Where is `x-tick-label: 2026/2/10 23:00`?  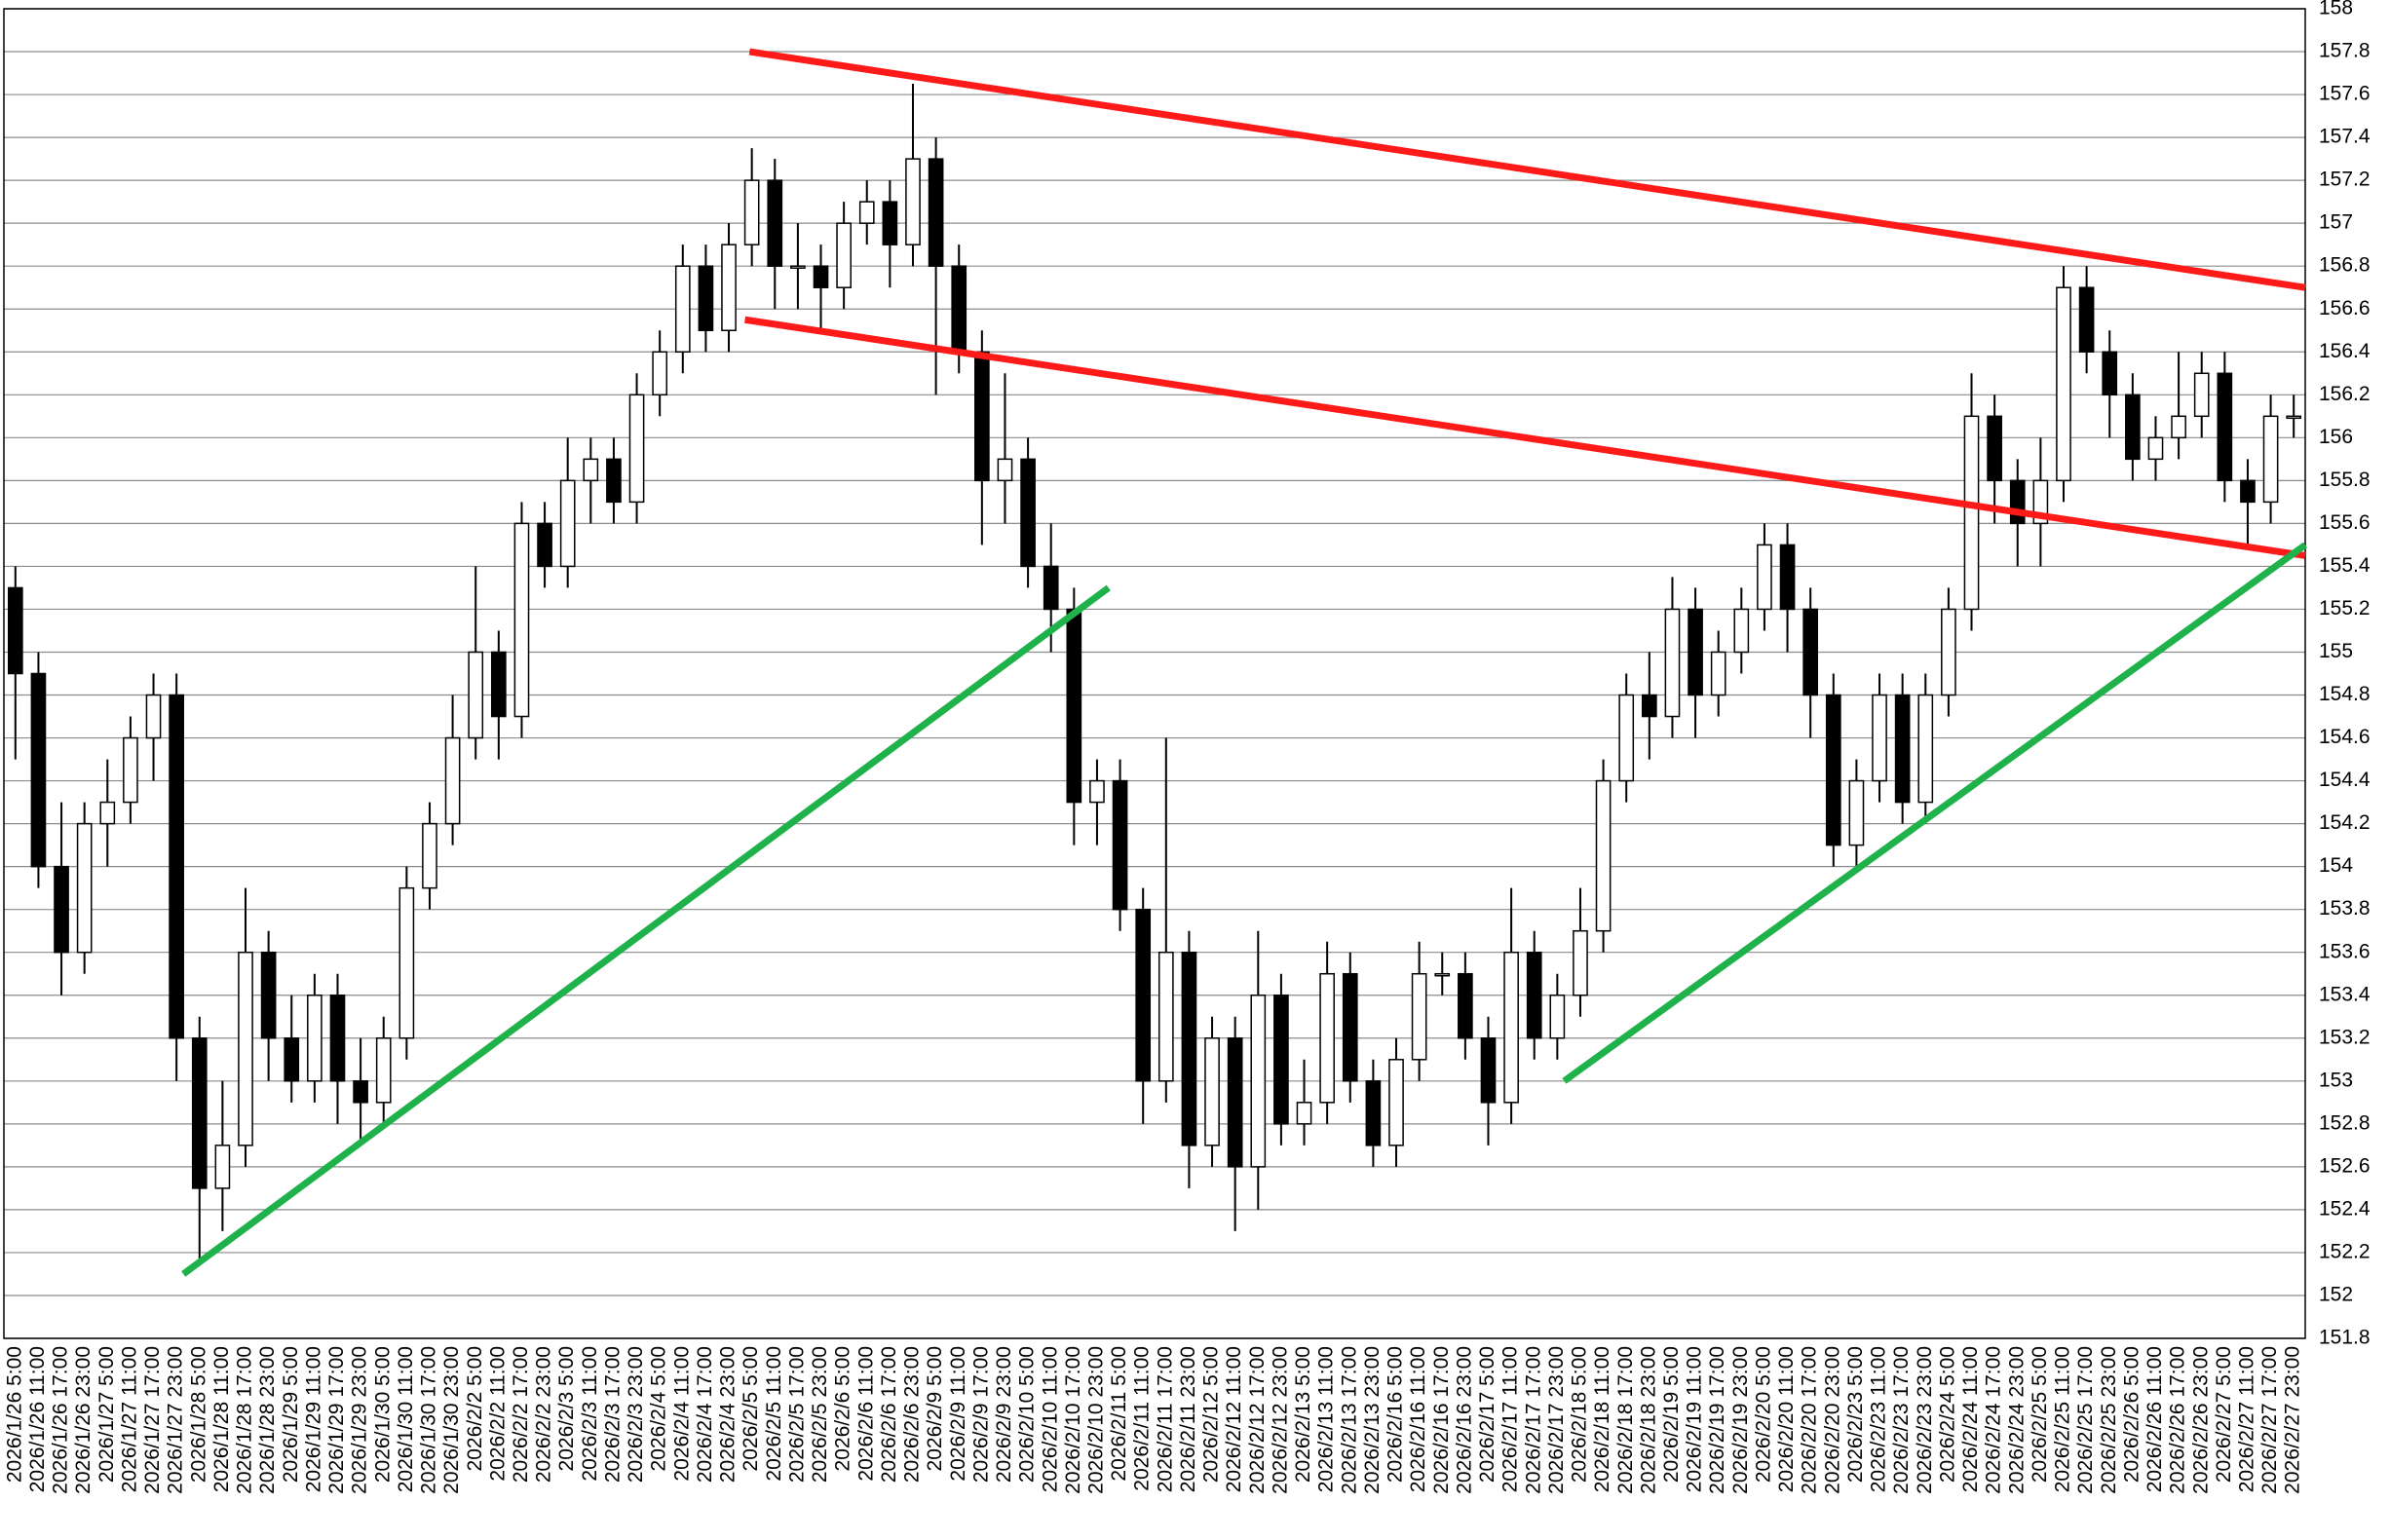
x-tick-label: 2026/2/10 23:00 is located at coordinates (1095, 1420).